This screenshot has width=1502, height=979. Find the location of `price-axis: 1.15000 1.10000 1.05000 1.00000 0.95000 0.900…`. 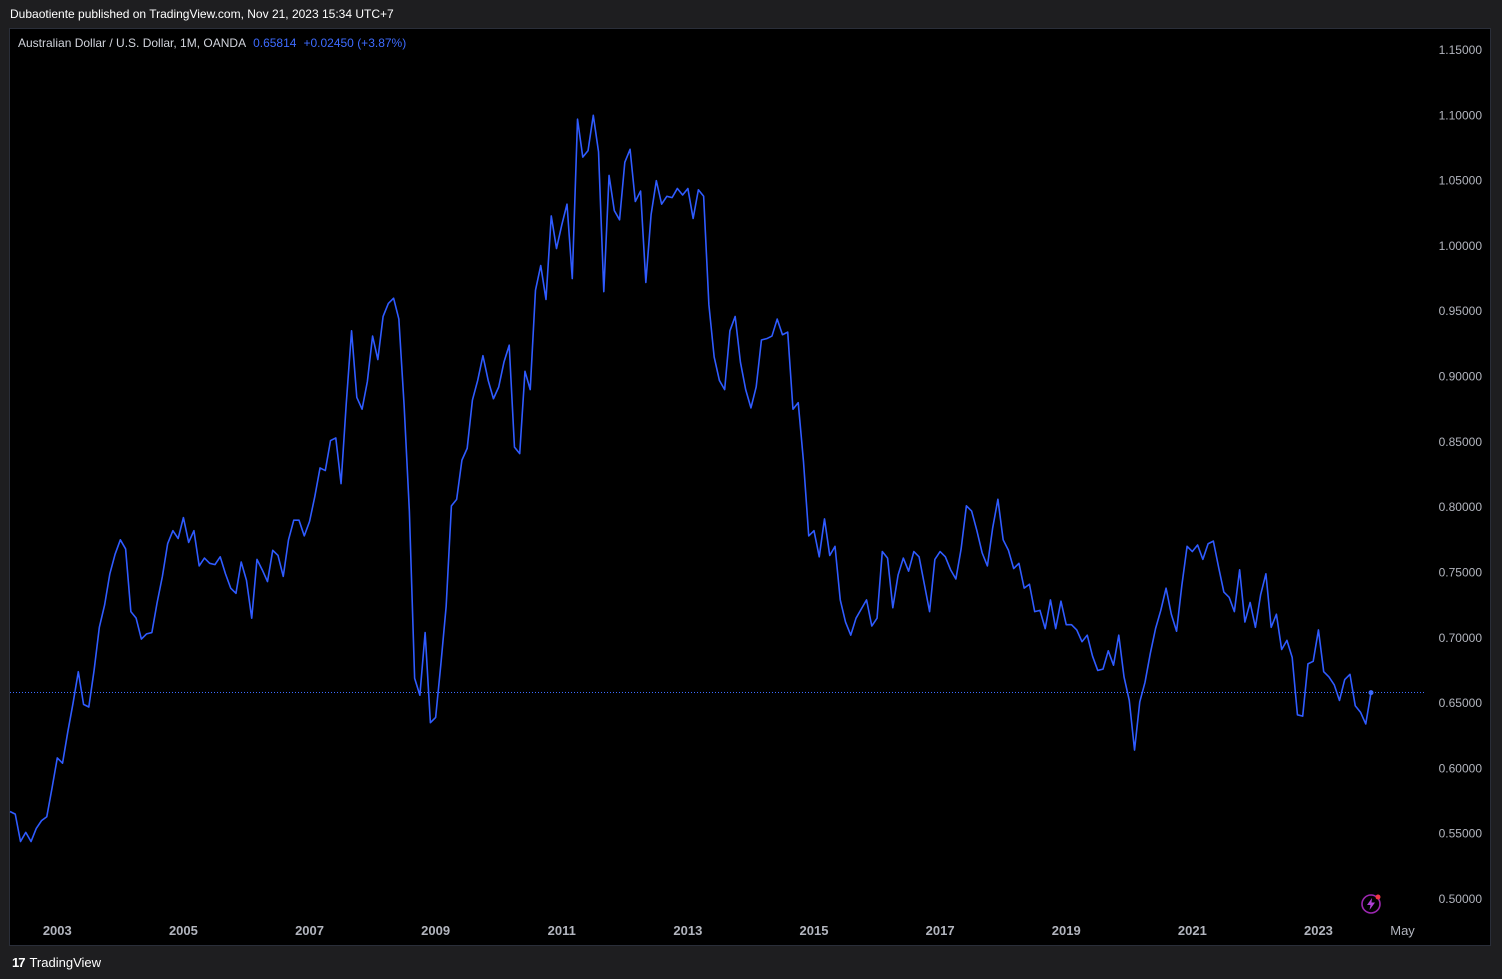

price-axis: 1.15000 1.10000 1.05000 1.00000 0.95000 0.900… is located at coordinates (1461, 474).